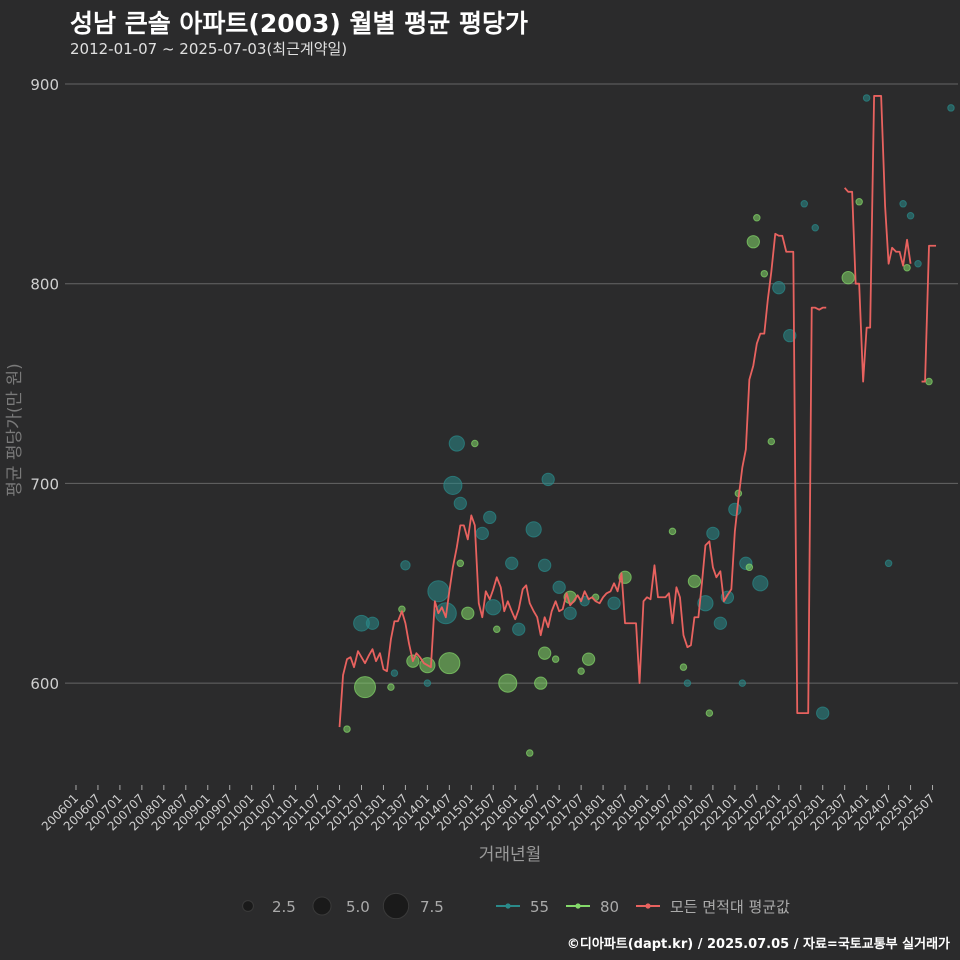 The width and height of the screenshot is (960, 960). I want to click on legend-series-label: 55, so click(539, 907).